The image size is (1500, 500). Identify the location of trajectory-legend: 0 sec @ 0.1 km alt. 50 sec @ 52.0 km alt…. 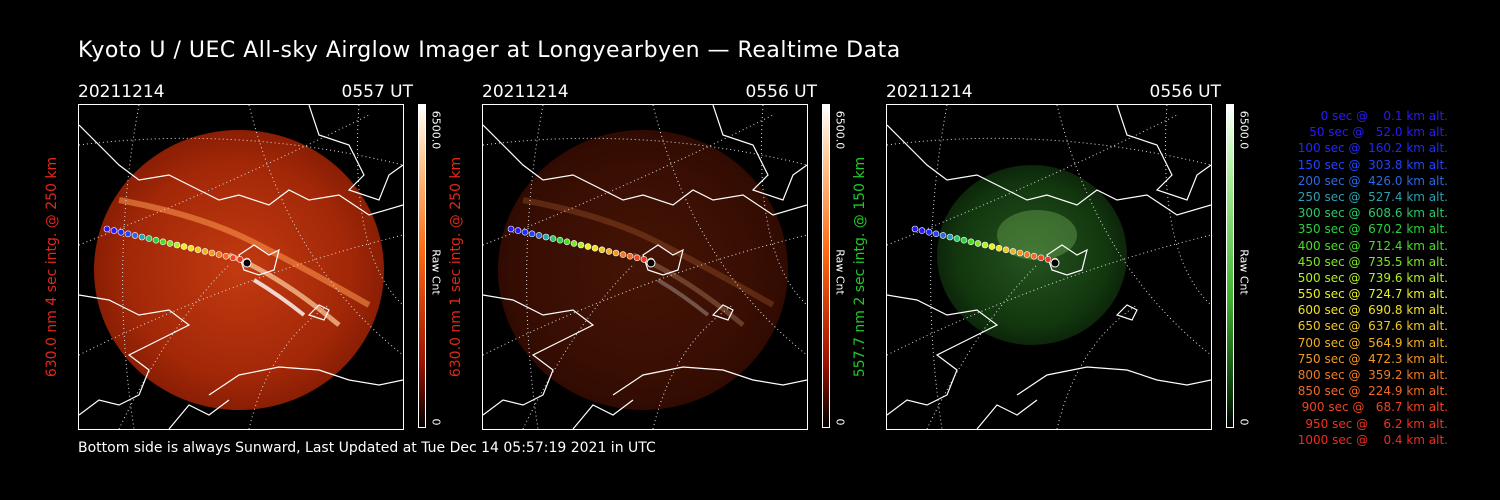
(1354, 278).